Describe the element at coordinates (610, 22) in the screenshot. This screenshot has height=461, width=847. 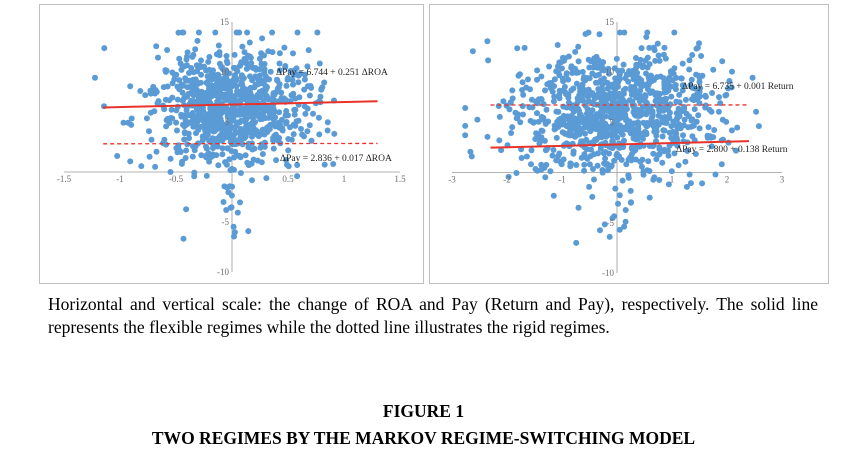
I see `y-tick-label: 15` at that location.